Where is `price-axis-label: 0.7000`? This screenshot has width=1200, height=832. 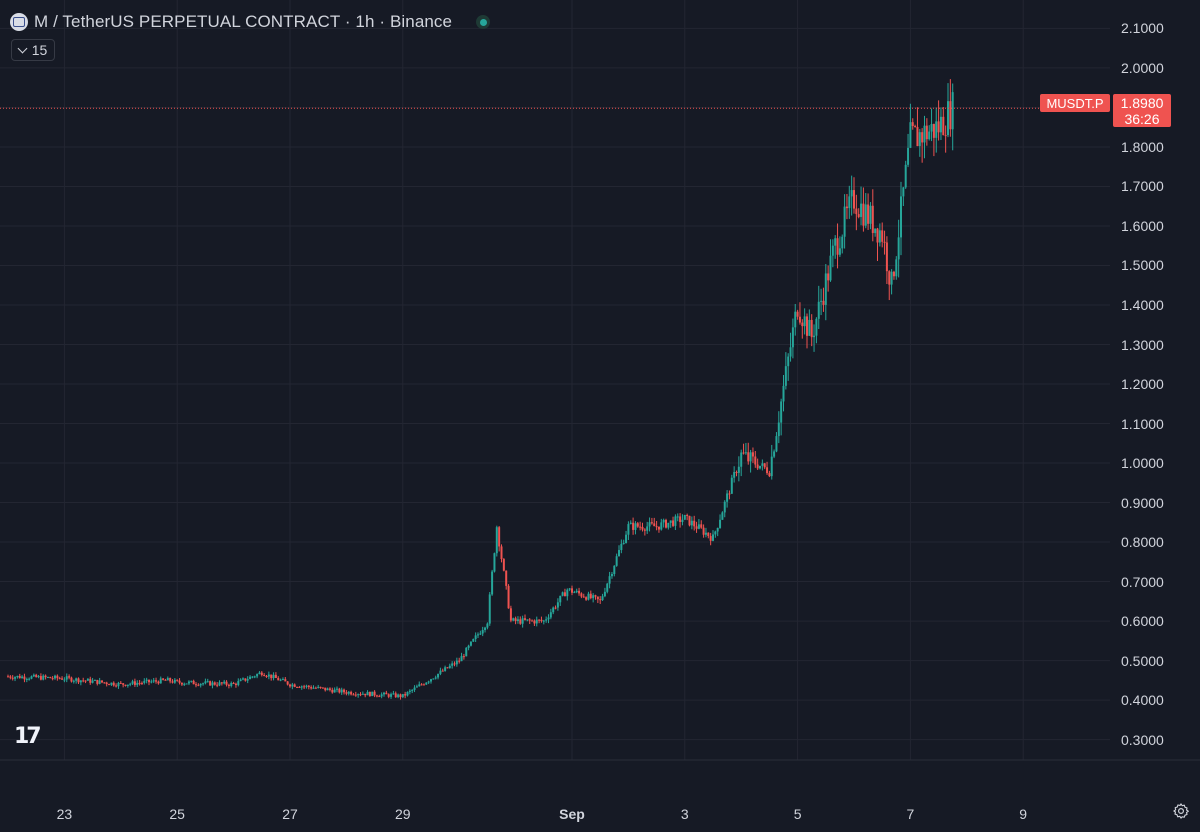
price-axis-label: 0.7000 is located at coordinates (1142, 581).